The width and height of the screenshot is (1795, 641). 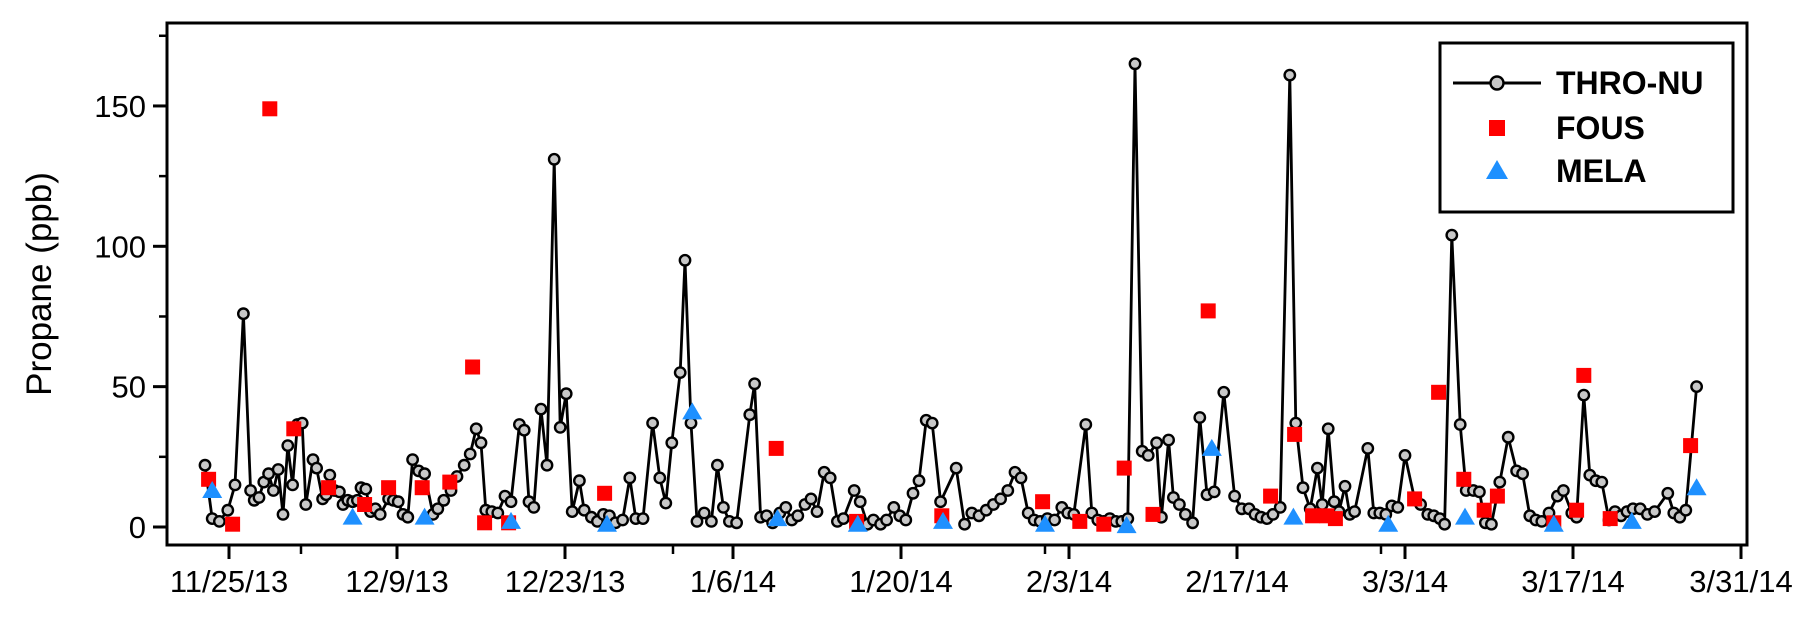 What do you see at coordinates (900, 581) in the screenshot?
I see `x-tick-label: 1/20/14` at bounding box center [900, 581].